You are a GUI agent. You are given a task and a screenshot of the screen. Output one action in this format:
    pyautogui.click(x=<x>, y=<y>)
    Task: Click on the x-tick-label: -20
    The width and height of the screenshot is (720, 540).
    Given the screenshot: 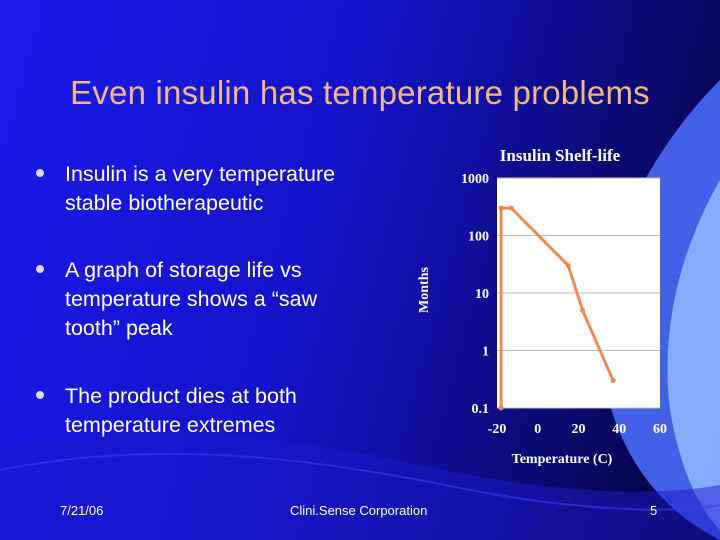 What is the action you would take?
    pyautogui.click(x=497, y=429)
    